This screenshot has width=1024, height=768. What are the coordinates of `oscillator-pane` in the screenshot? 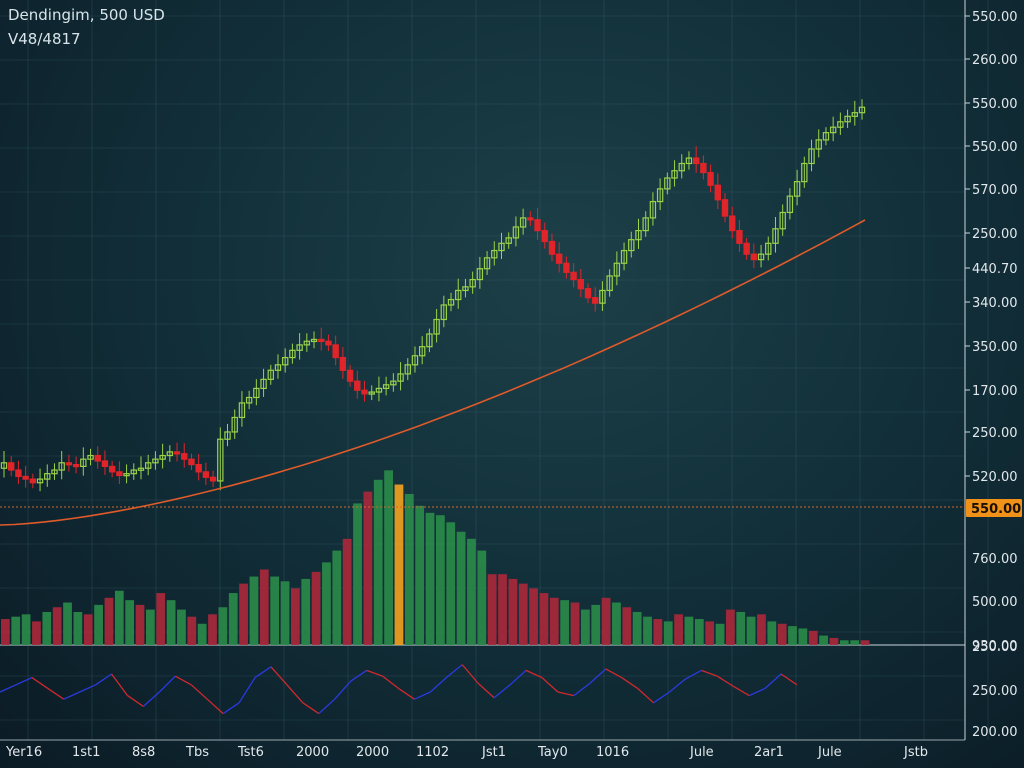 It's located at (399, 689).